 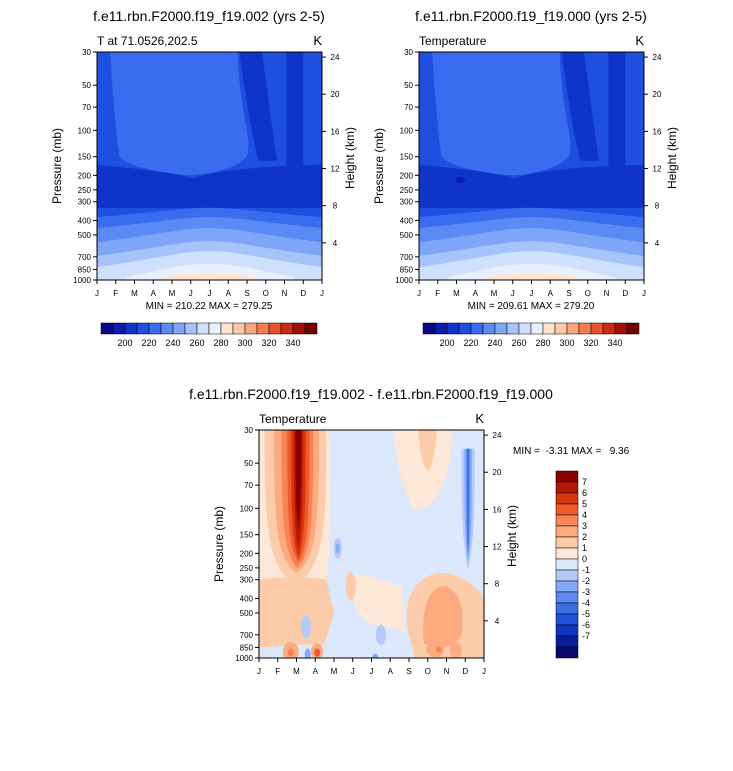 What do you see at coordinates (196, 343) in the screenshot?
I see `colorbar-label: 260` at bounding box center [196, 343].